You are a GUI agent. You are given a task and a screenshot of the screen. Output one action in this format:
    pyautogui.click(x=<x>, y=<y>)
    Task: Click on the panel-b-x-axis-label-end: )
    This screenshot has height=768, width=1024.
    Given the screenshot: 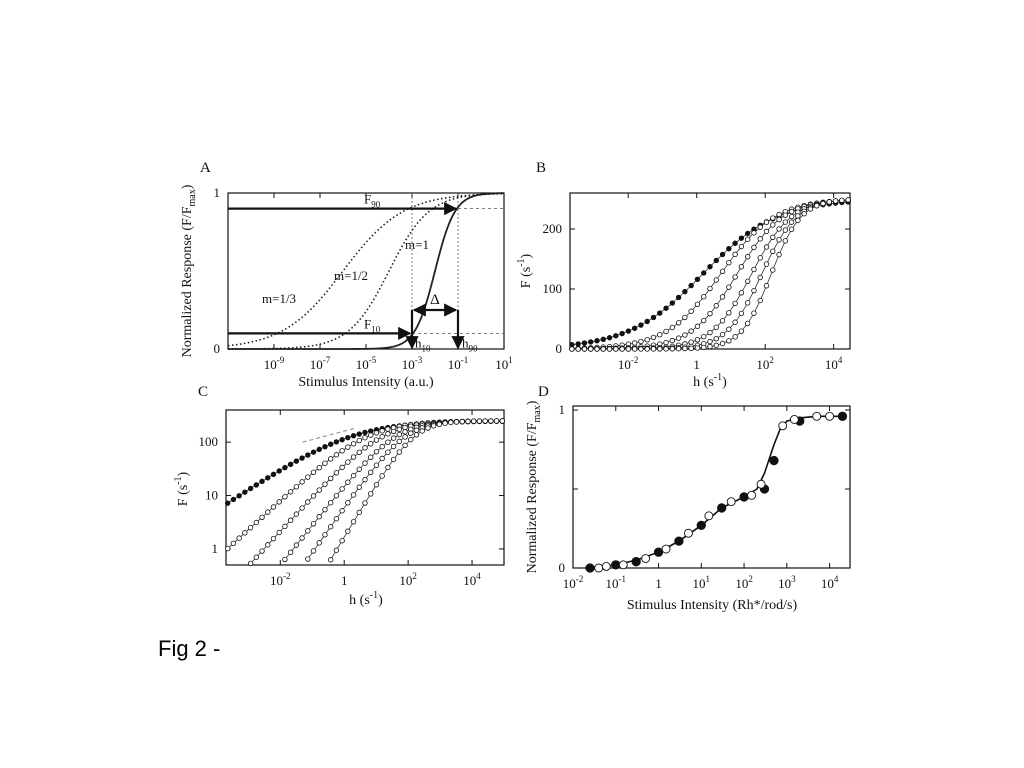 What is the action you would take?
    pyautogui.click(x=724, y=382)
    